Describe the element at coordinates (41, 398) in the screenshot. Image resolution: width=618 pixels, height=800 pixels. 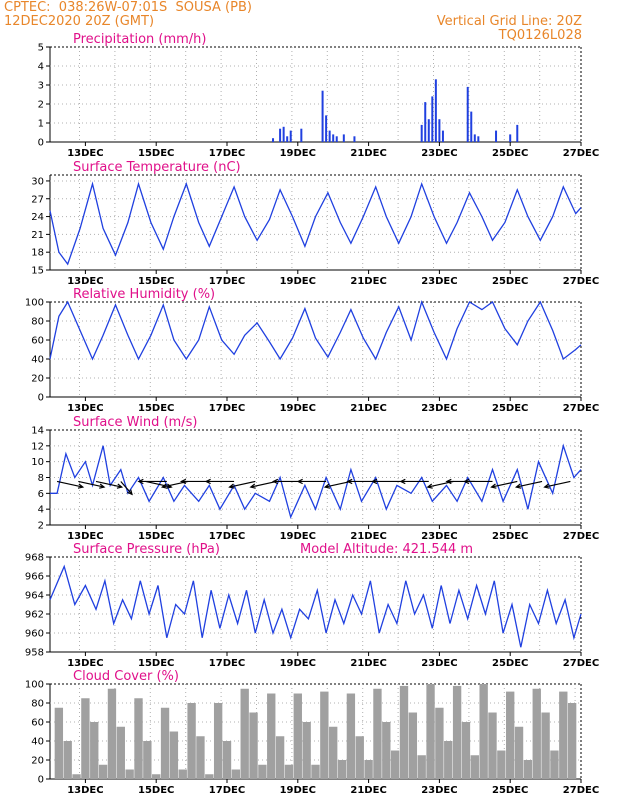
I see `humidity-y-tick-label: 0` at that location.